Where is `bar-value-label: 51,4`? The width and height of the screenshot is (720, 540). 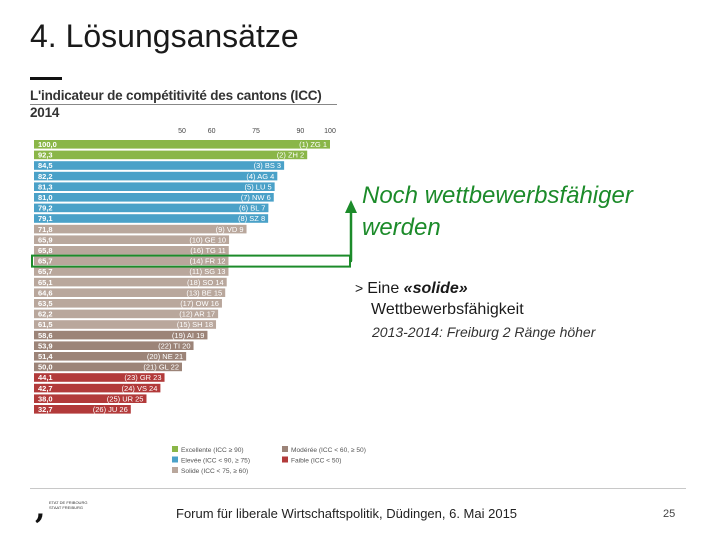
bar-value-label: 51,4 is located at coordinates (45, 356).